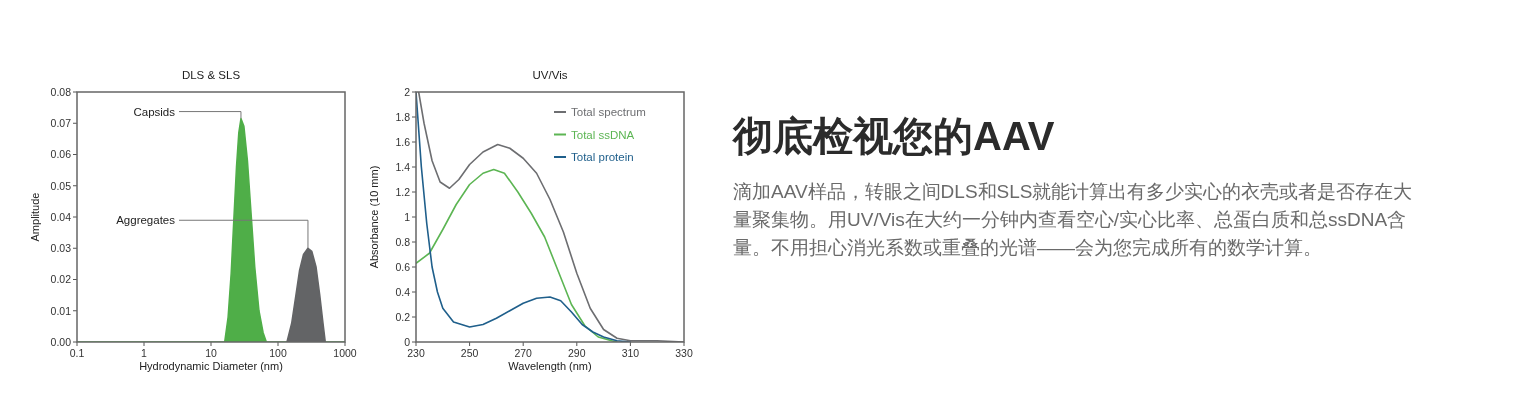 The image size is (1533, 416). I want to click on y-tick-label: 0.07, so click(61, 123).